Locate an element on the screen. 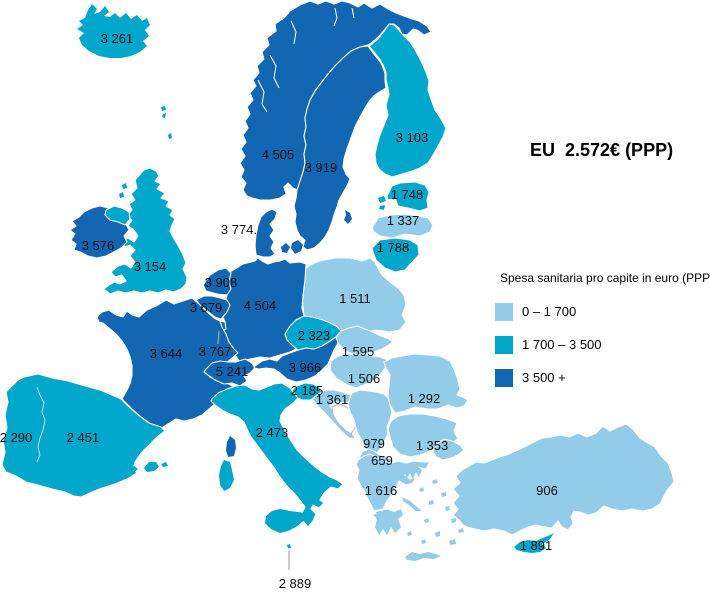 Image resolution: width=710 pixels, height=600 pixels. svg-text: 1 748 is located at coordinates (407, 194).